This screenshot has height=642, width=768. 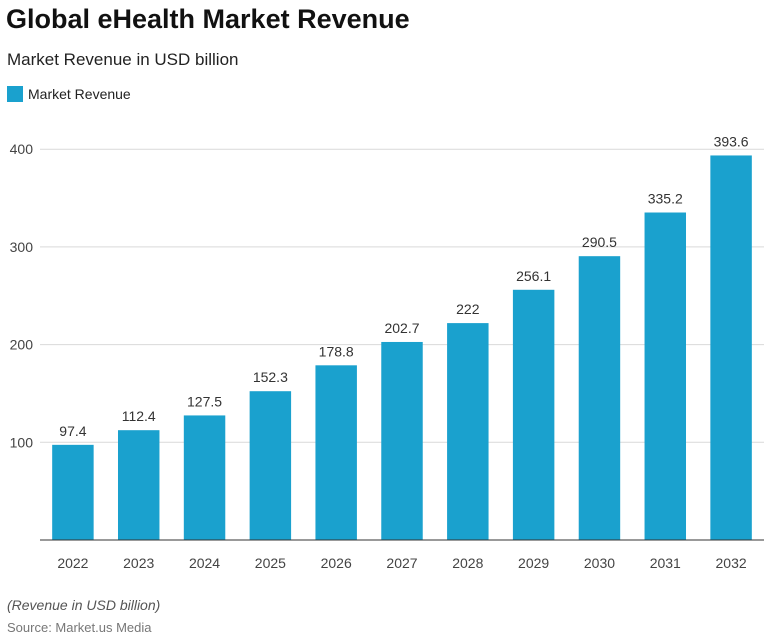 I want to click on x-tick-label: 2027, so click(x=401, y=563).